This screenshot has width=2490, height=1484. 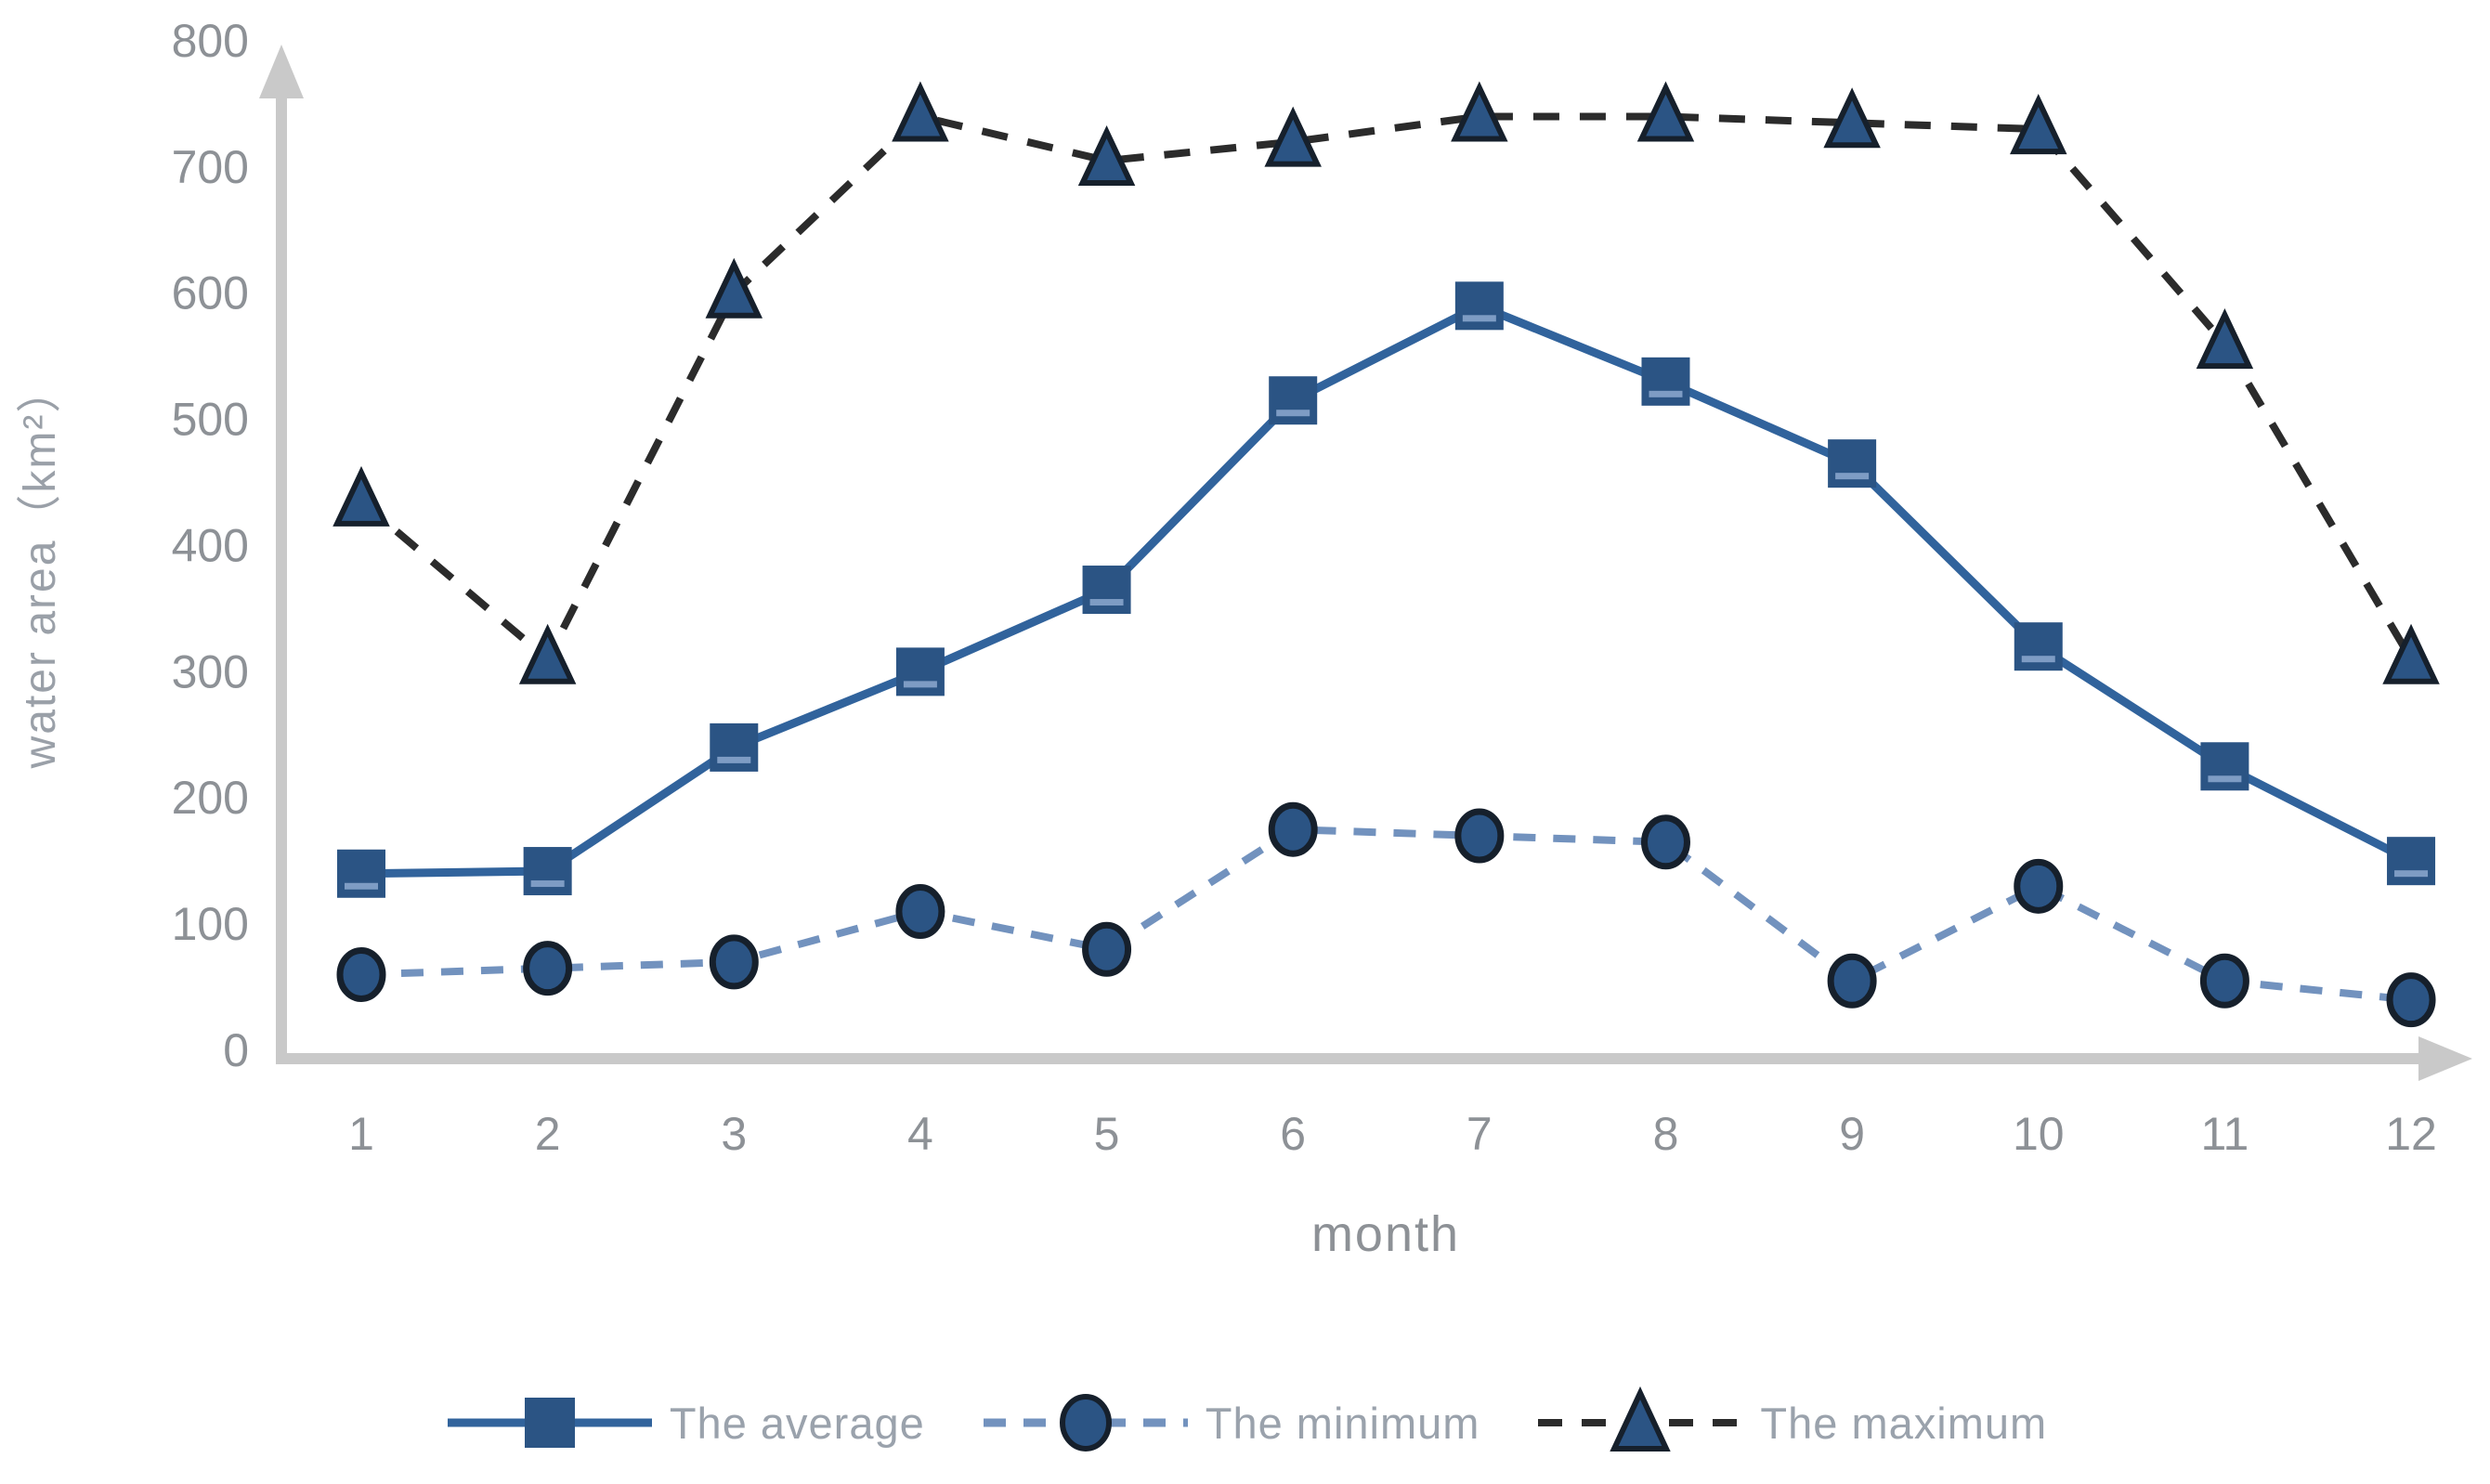 What do you see at coordinates (1641, 1418) in the screenshot?
I see `maximum-series-swatch-icon` at bounding box center [1641, 1418].